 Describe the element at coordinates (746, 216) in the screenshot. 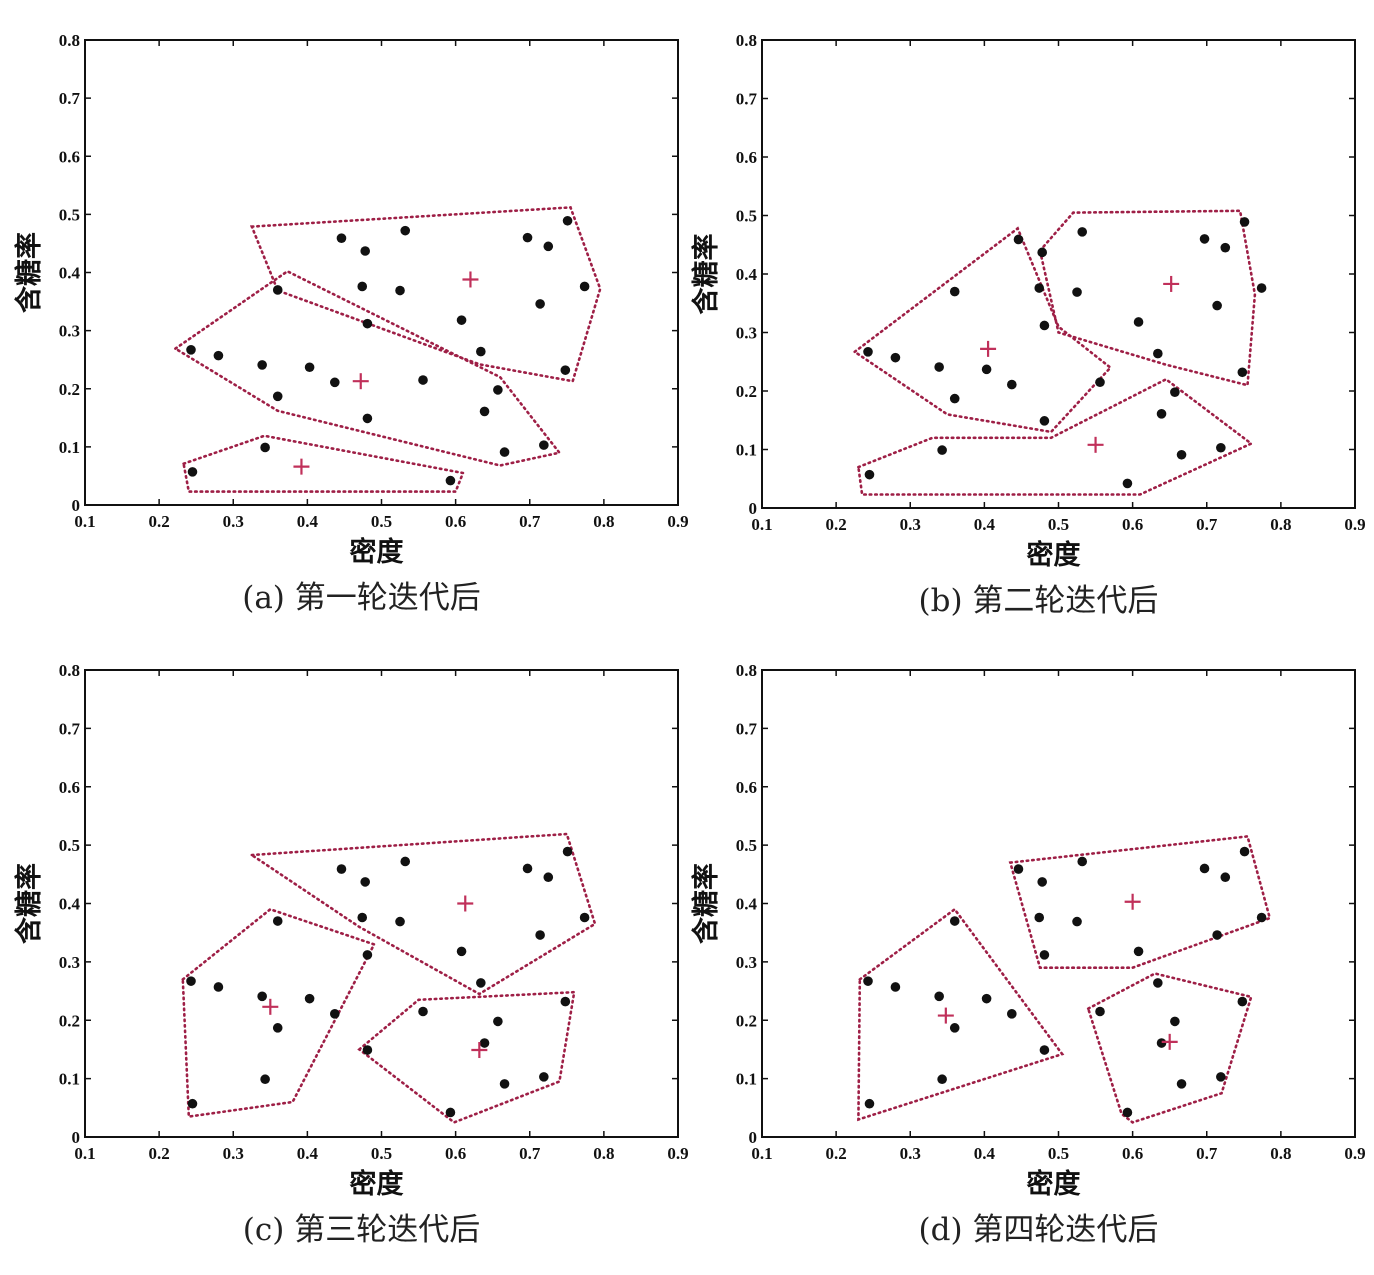

I see `y-tick-label: 0.5` at that location.